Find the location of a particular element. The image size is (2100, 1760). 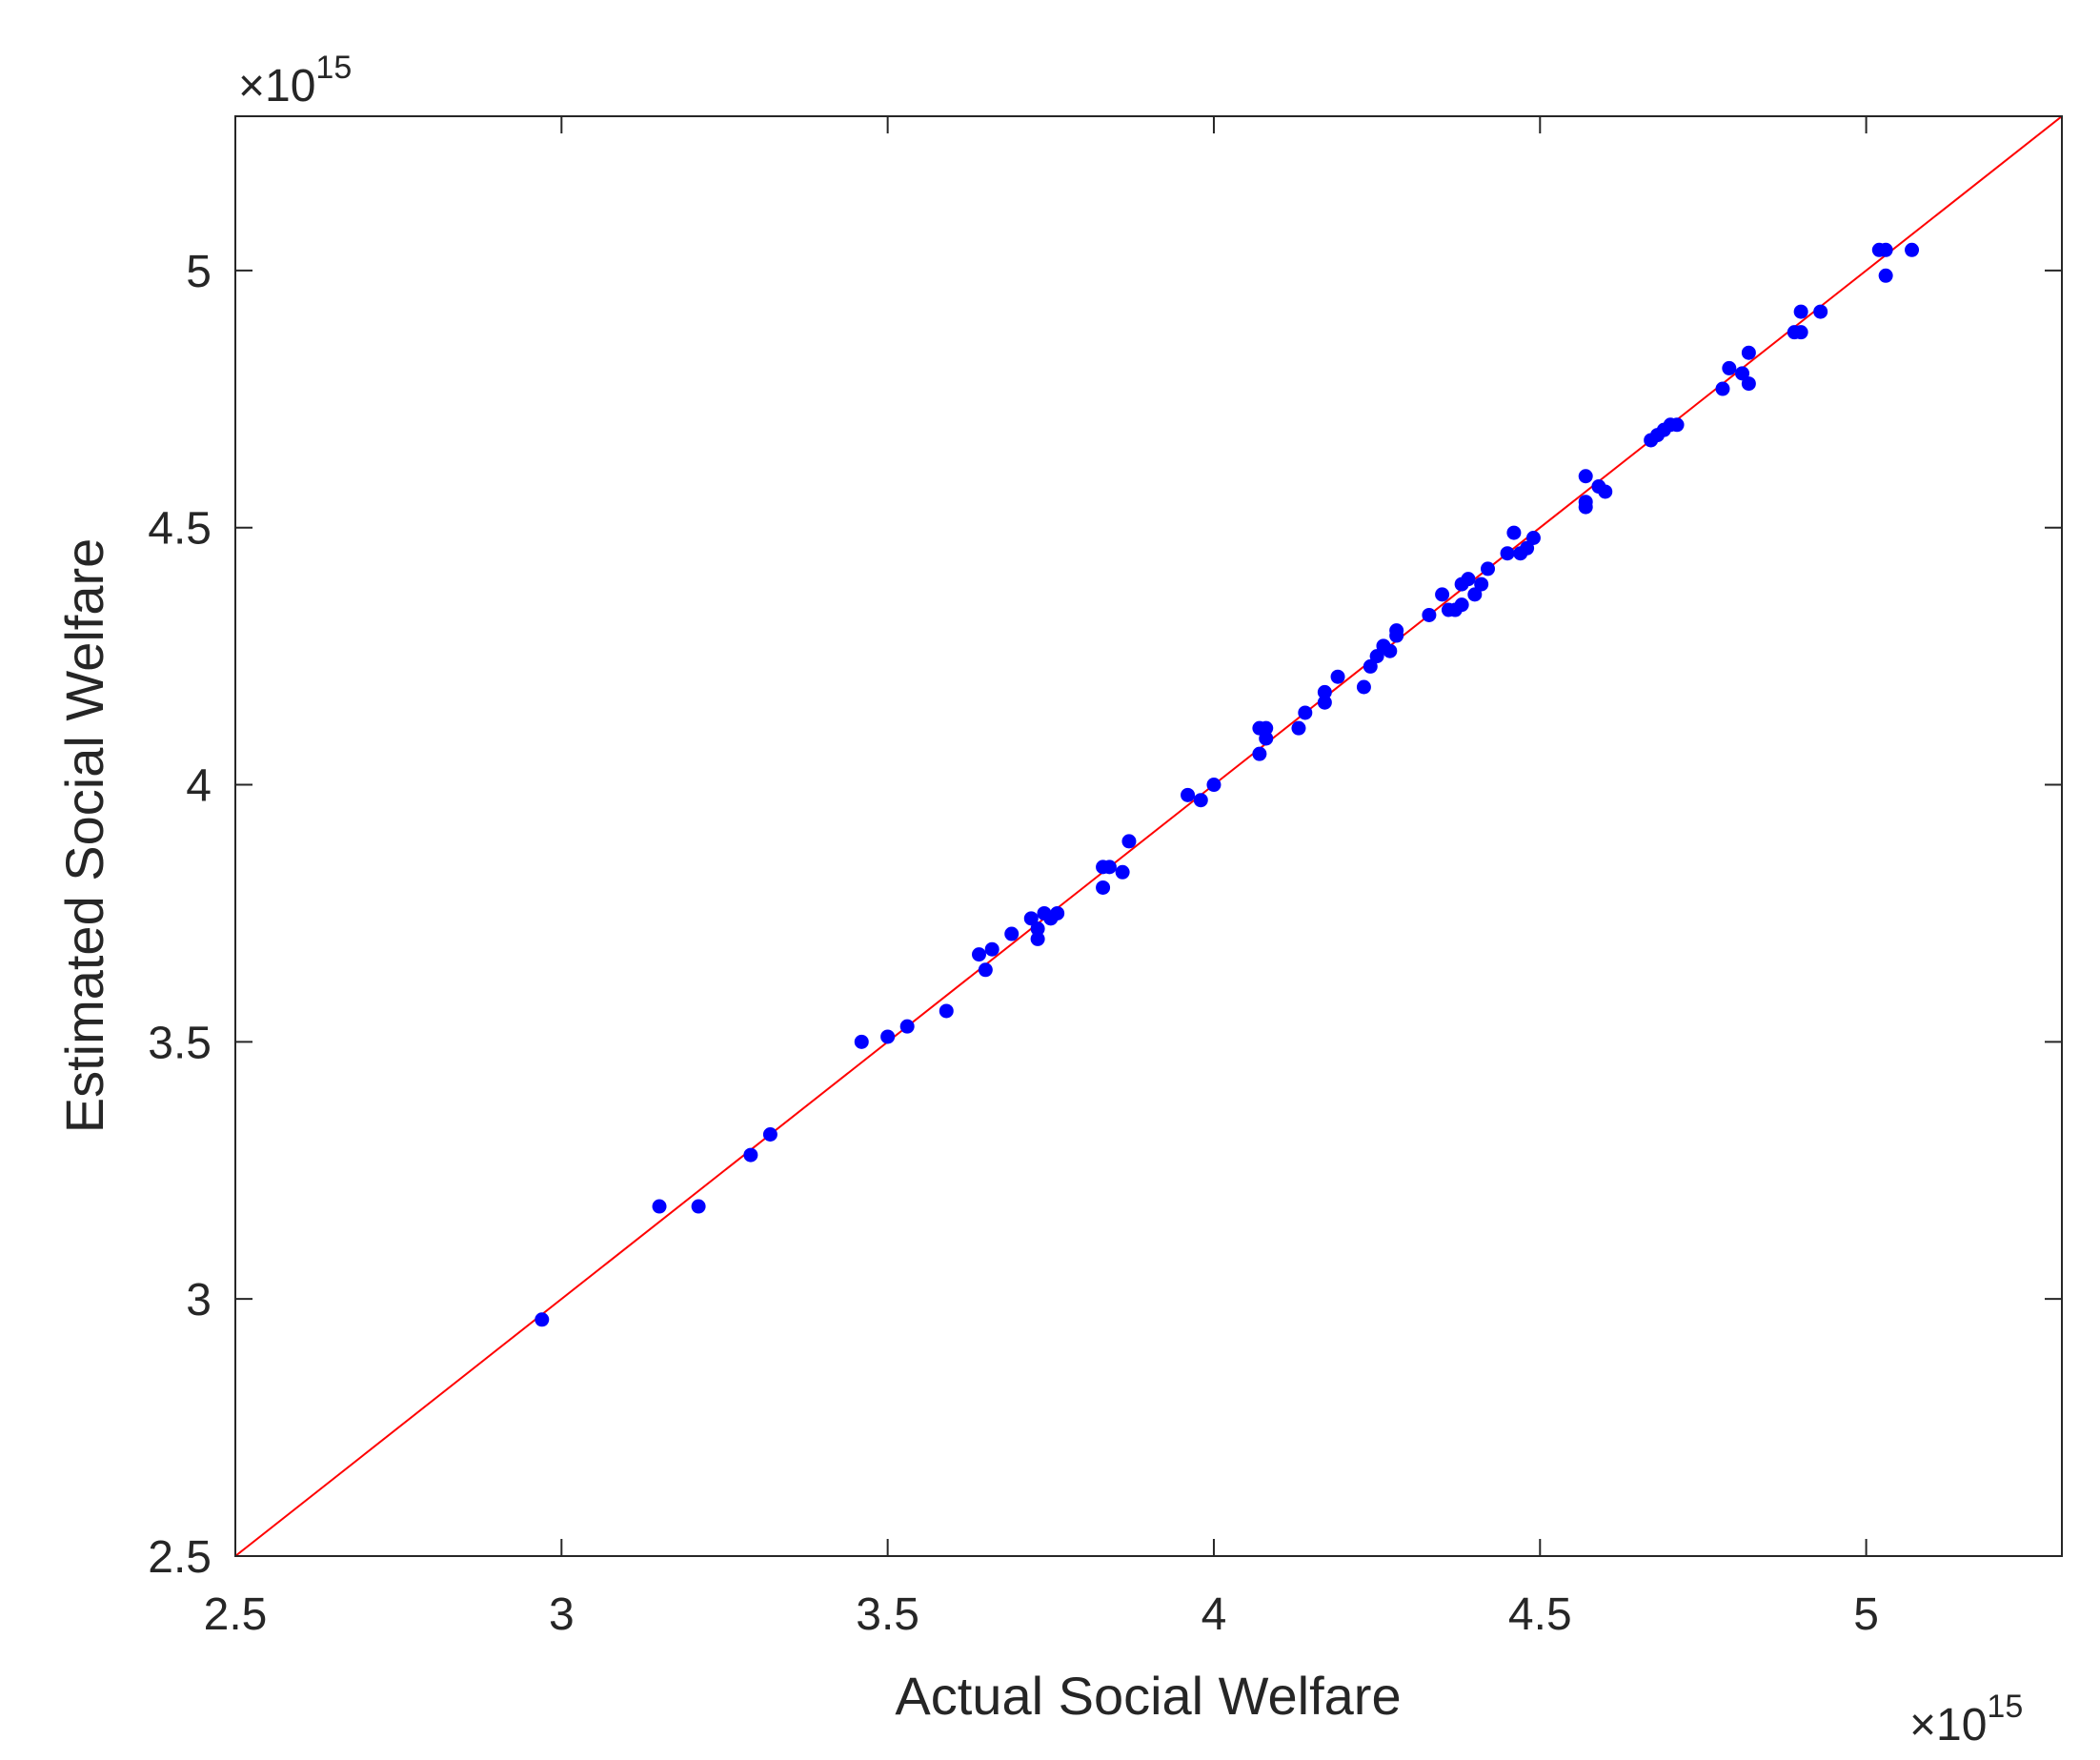

y-axis-label: Estimated Social Welfare is located at coordinates (84, 836).